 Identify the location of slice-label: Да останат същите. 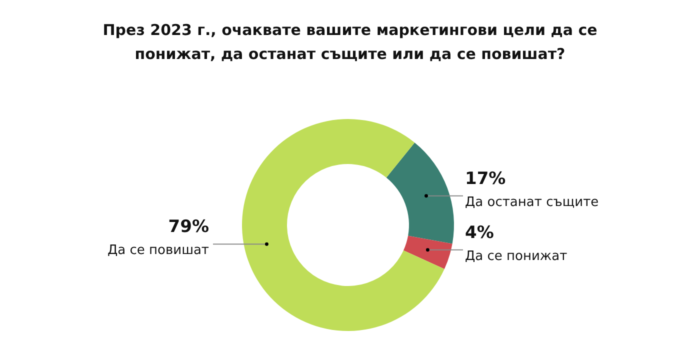
(532, 202).